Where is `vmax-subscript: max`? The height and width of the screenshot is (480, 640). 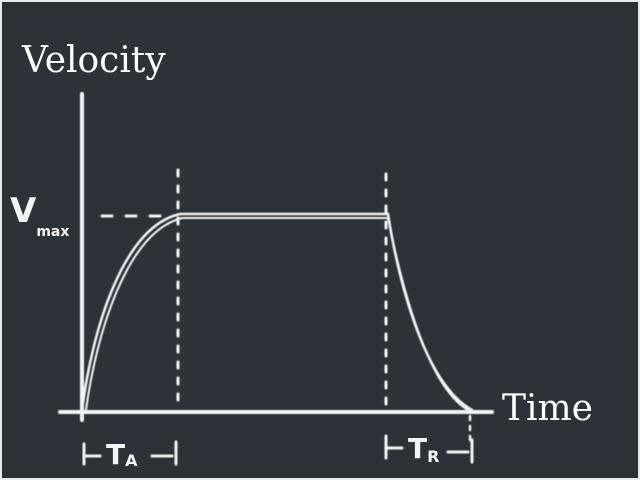 vmax-subscript: max is located at coordinates (52, 232).